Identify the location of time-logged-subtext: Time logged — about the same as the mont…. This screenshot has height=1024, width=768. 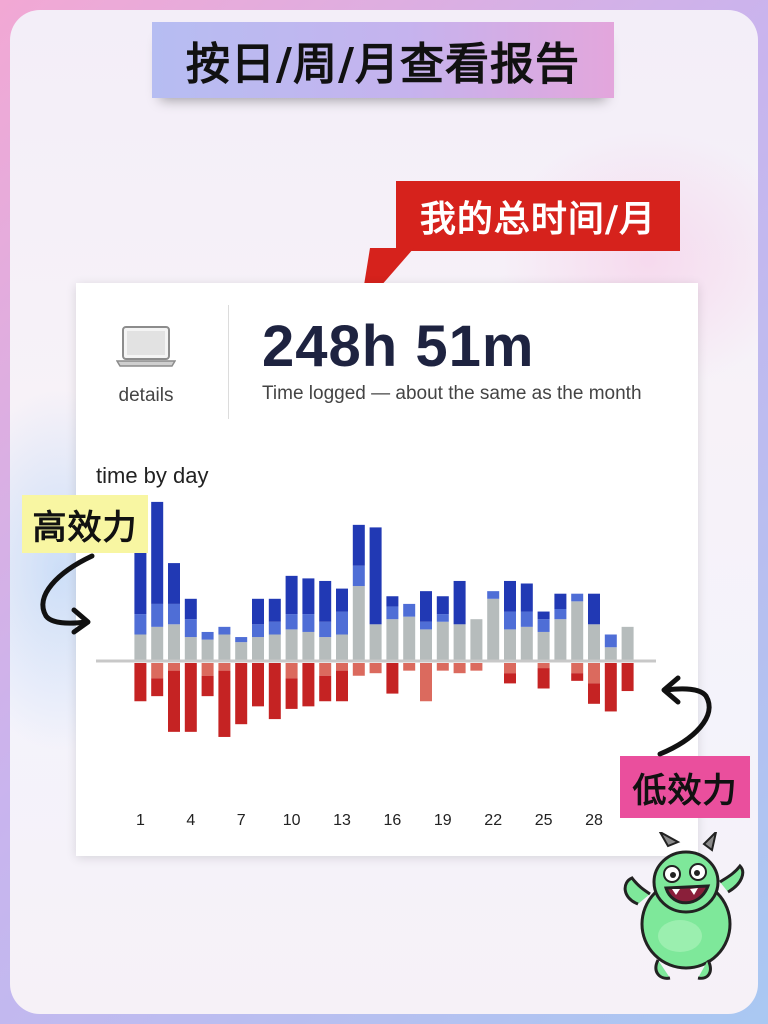
(452, 393).